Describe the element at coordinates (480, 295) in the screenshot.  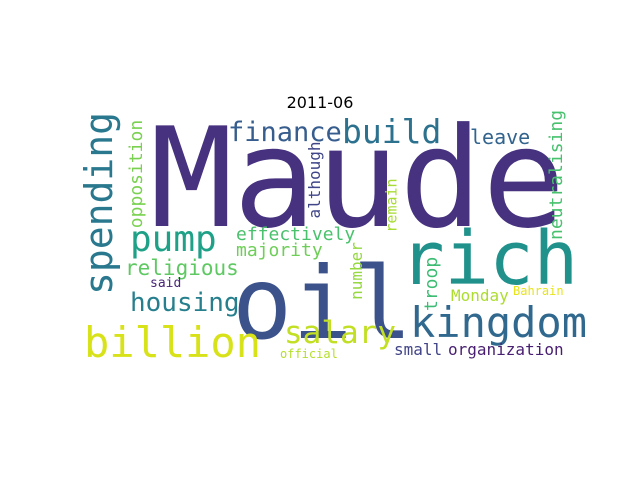
I see `word-monday: Monday` at that location.